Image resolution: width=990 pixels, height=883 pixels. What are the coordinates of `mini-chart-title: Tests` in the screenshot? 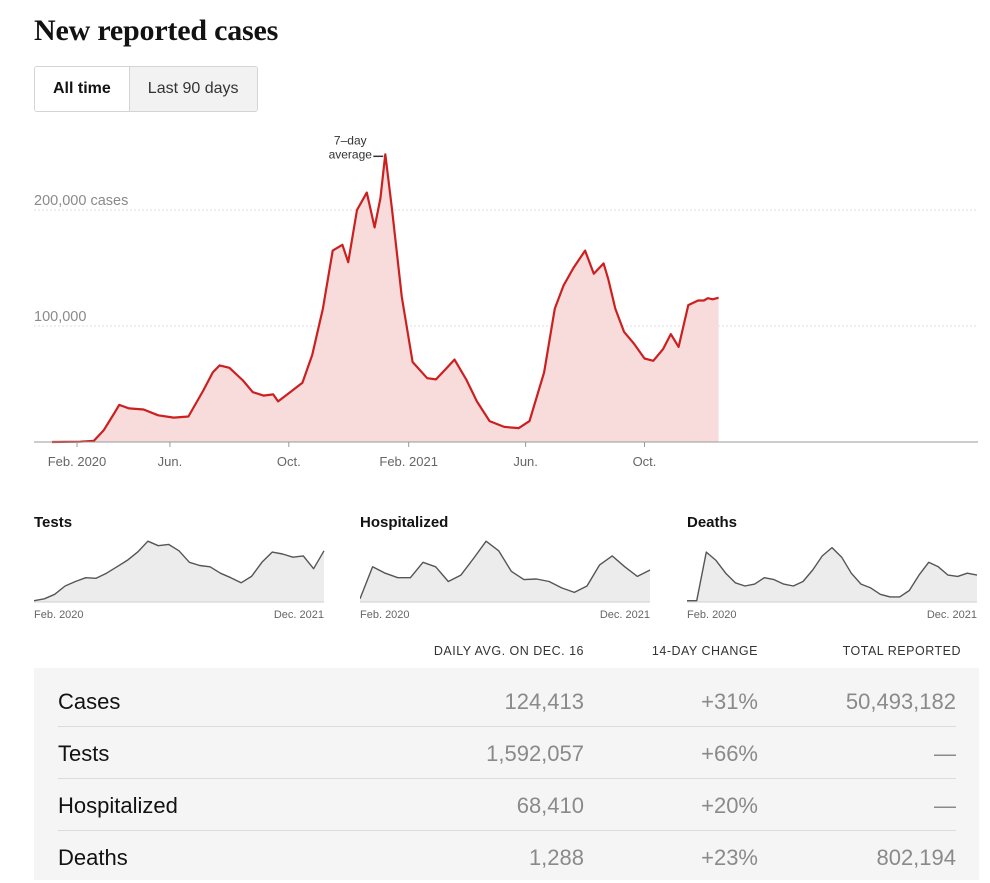 It's located at (53, 522).